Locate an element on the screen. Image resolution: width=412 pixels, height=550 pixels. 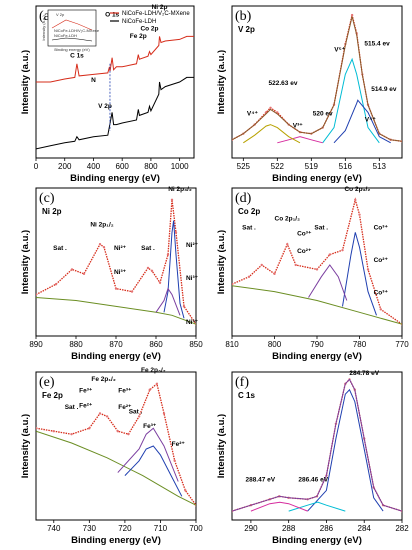
x-tick-label: 850 is located at coordinates (196, 344).